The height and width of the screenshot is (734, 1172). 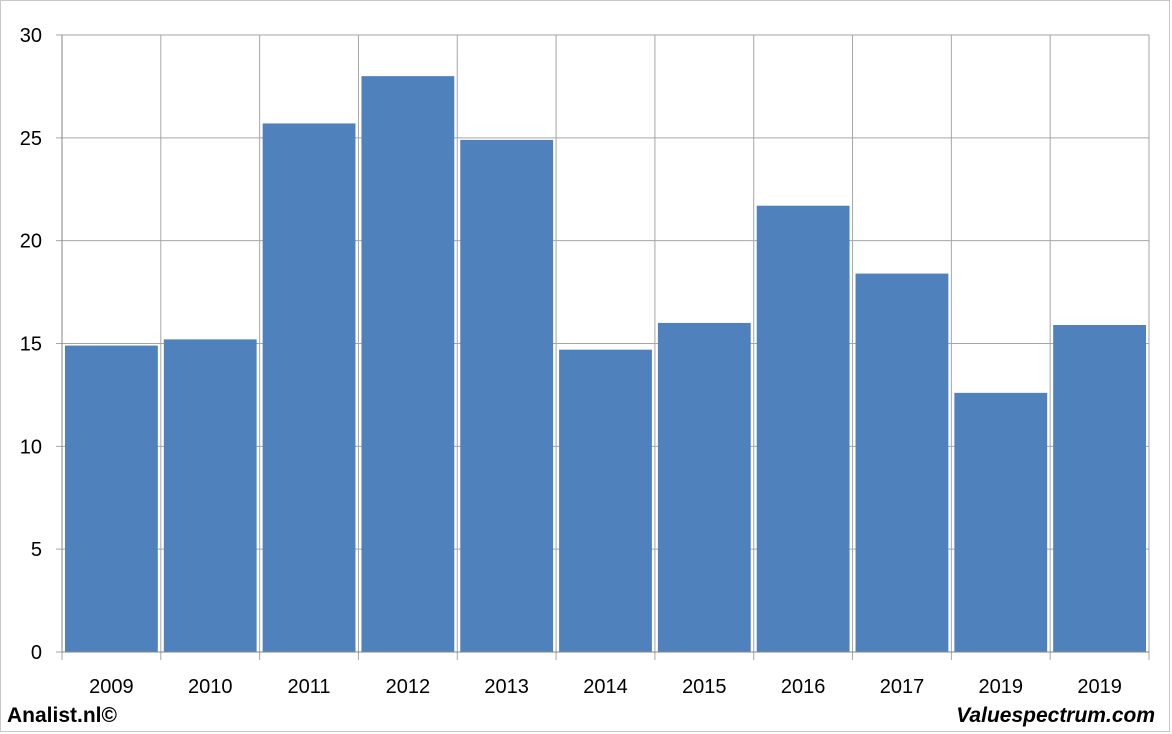 I want to click on bar-2009, so click(x=111, y=498).